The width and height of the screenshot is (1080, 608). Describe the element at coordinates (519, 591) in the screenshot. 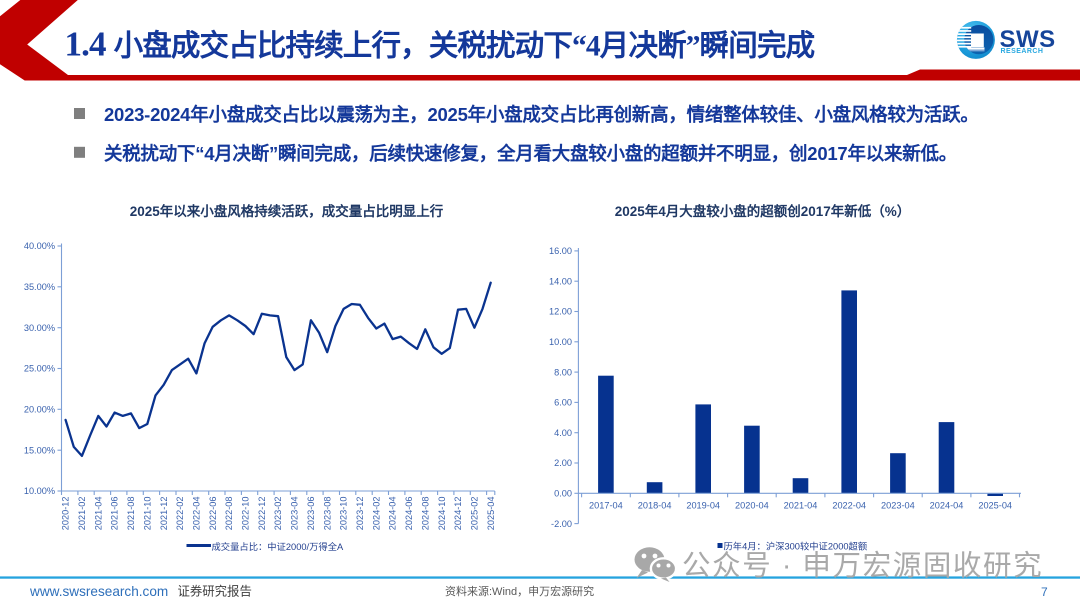

I see `svg-text: 资料来源:Wind，申万宏源研究` at that location.